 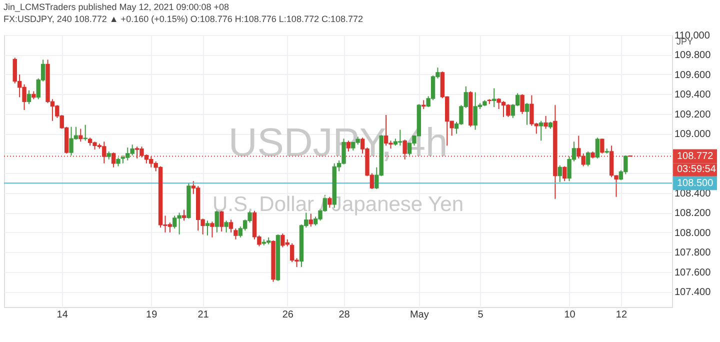 I want to click on y-tick-label: 109.200, so click(x=693, y=114).